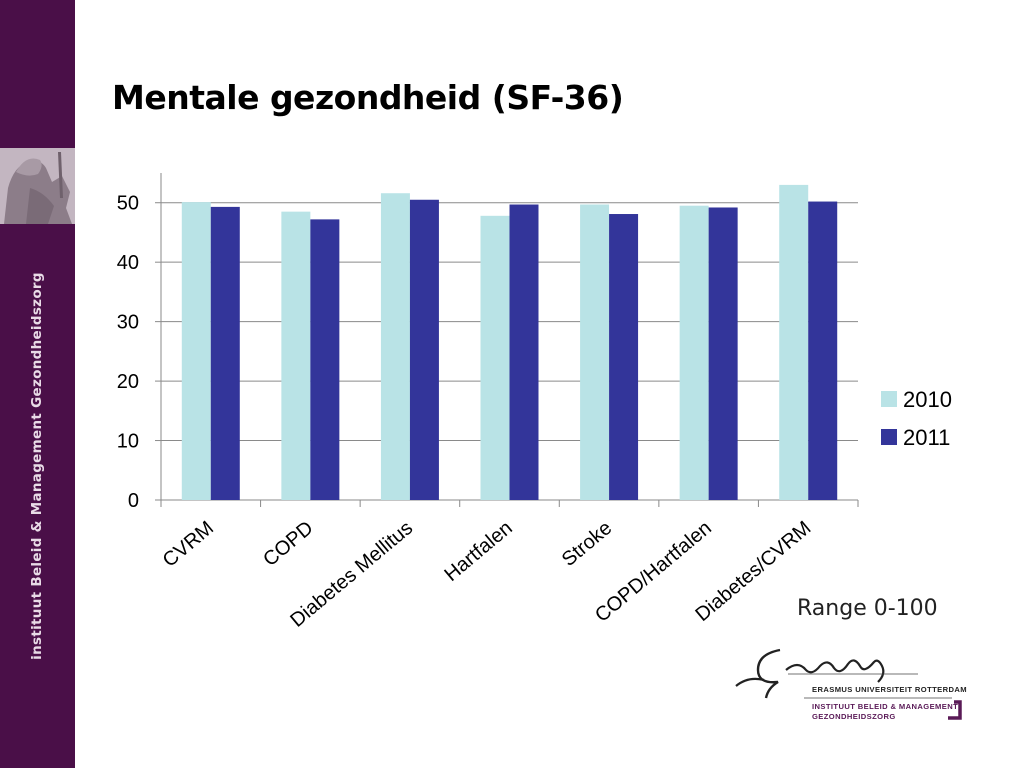 Image resolution: width=1024 pixels, height=768 pixels. I want to click on y-tick-label: 50, so click(128, 204).